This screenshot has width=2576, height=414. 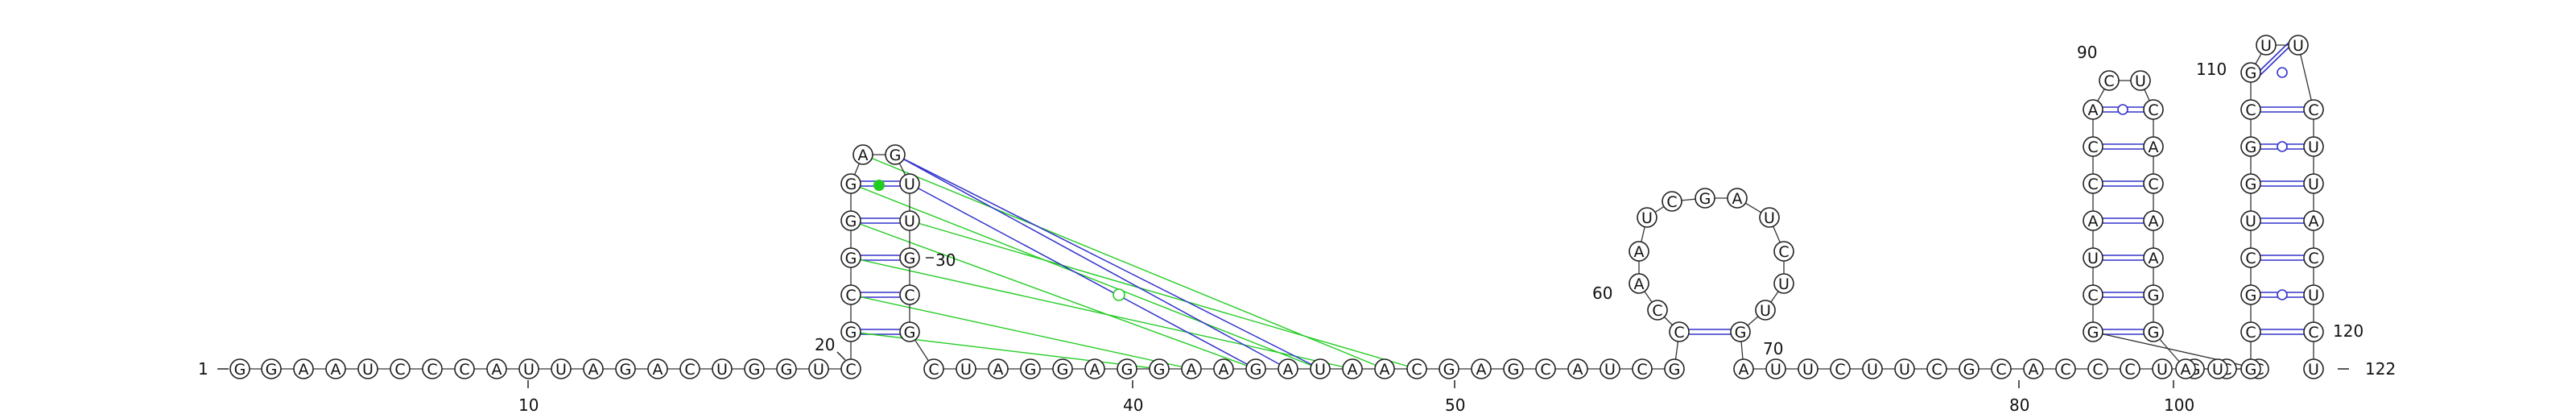 What do you see at coordinates (945, 260) in the screenshot?
I see `helix-number-label: 30` at bounding box center [945, 260].